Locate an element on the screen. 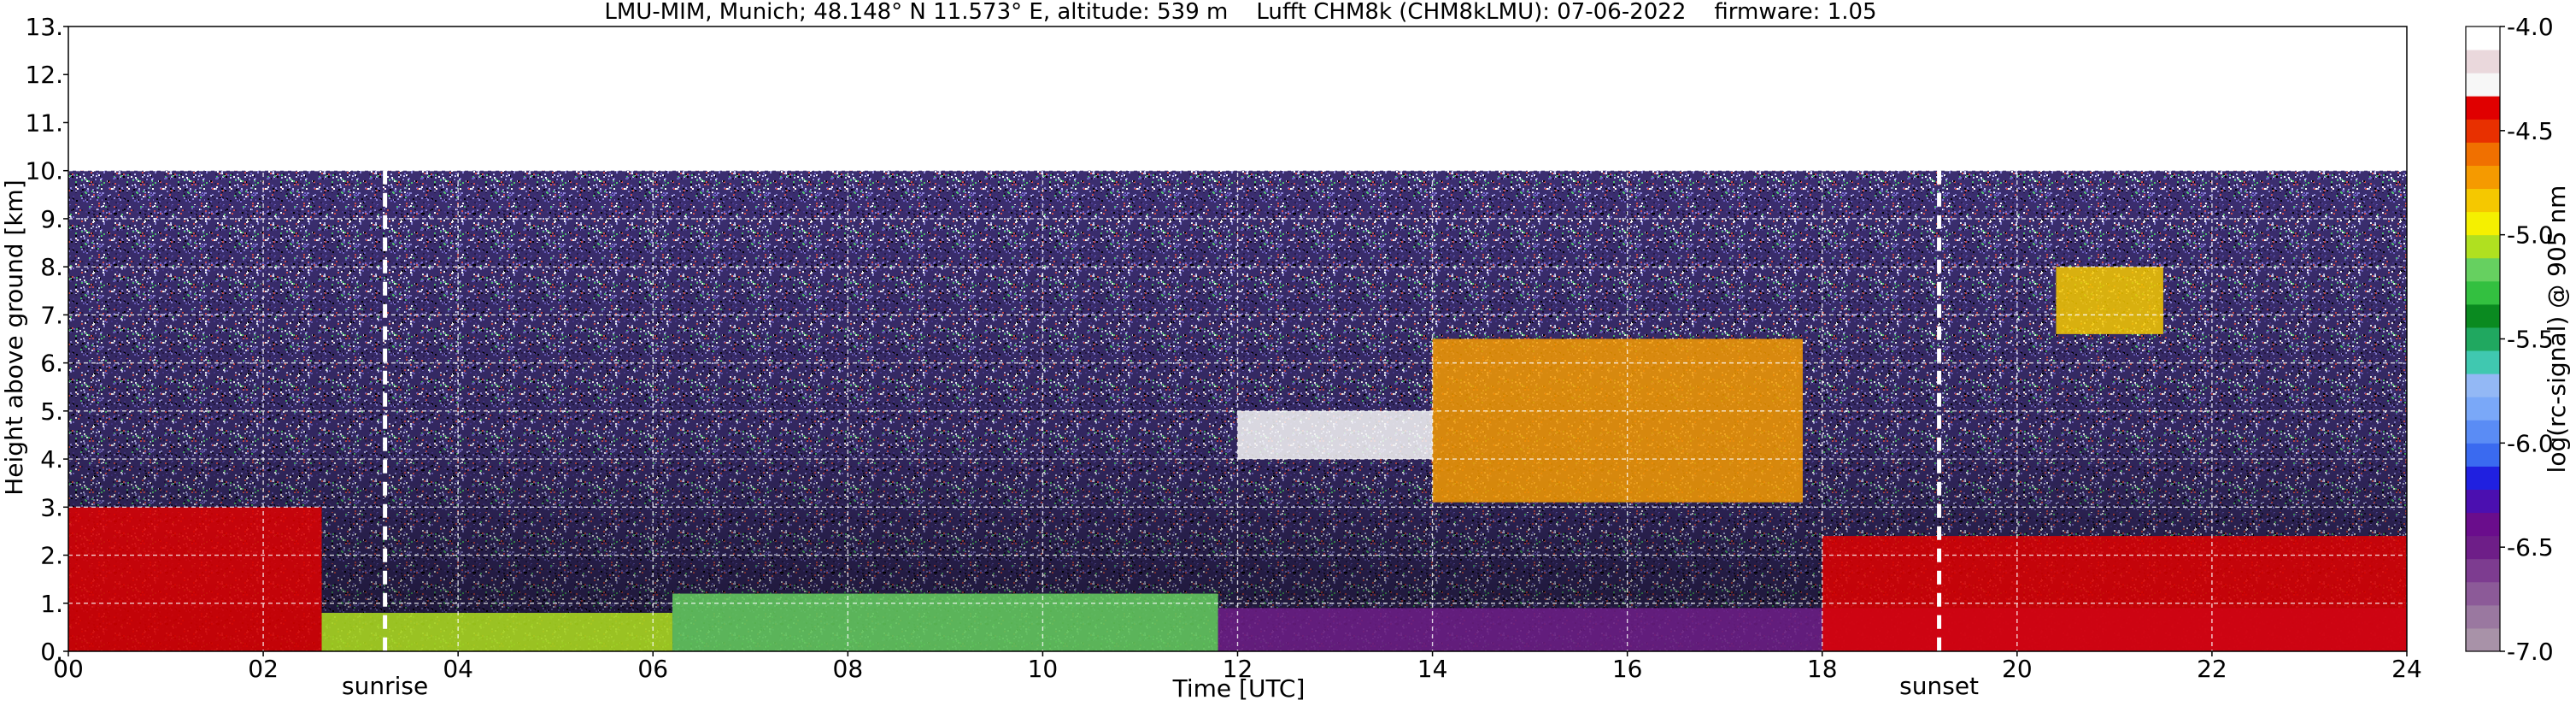  feature-morning-boundary-layer is located at coordinates (195, 579).